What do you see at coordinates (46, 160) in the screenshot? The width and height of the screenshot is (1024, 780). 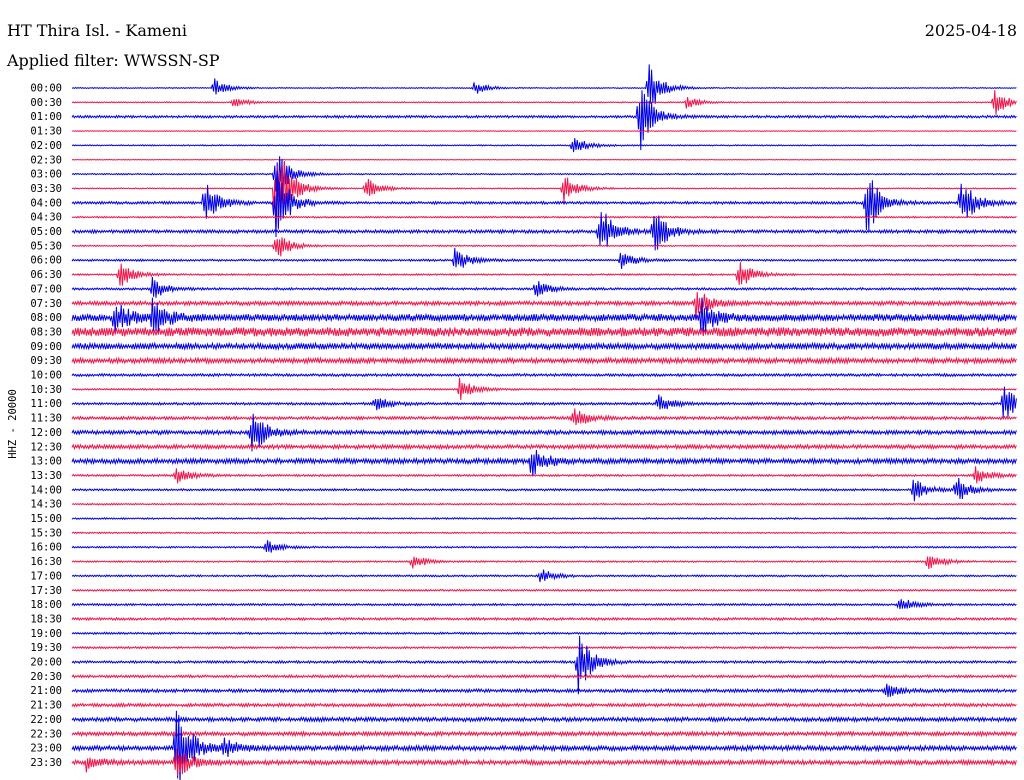 I see `time-tick-label: 02:30` at bounding box center [46, 160].